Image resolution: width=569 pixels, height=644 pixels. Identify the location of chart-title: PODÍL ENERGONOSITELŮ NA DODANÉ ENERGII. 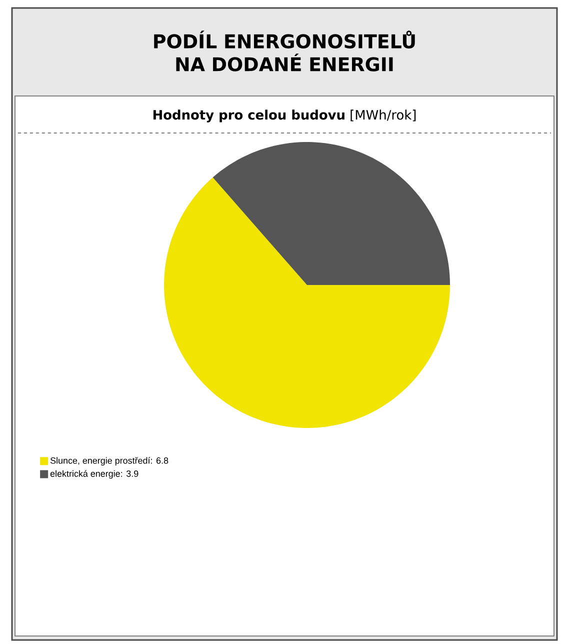
(284, 51).